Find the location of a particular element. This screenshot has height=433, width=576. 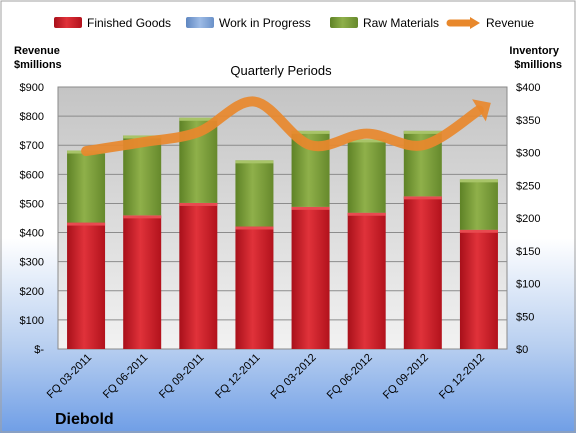

left-tick-label: $600 is located at coordinates (32, 175).